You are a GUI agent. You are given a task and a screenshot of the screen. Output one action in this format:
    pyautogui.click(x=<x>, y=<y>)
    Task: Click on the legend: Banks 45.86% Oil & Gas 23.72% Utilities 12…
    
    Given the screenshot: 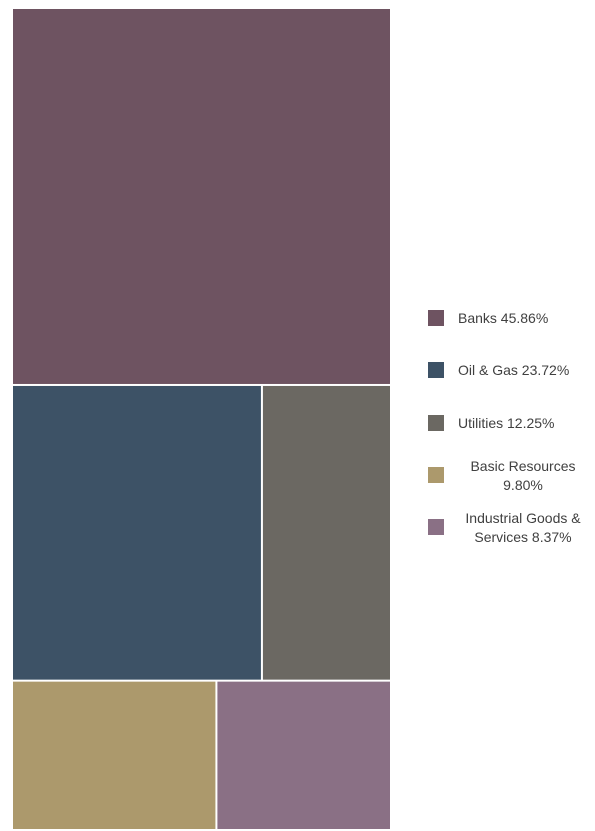 What is the action you would take?
    pyautogui.click(x=504, y=427)
    